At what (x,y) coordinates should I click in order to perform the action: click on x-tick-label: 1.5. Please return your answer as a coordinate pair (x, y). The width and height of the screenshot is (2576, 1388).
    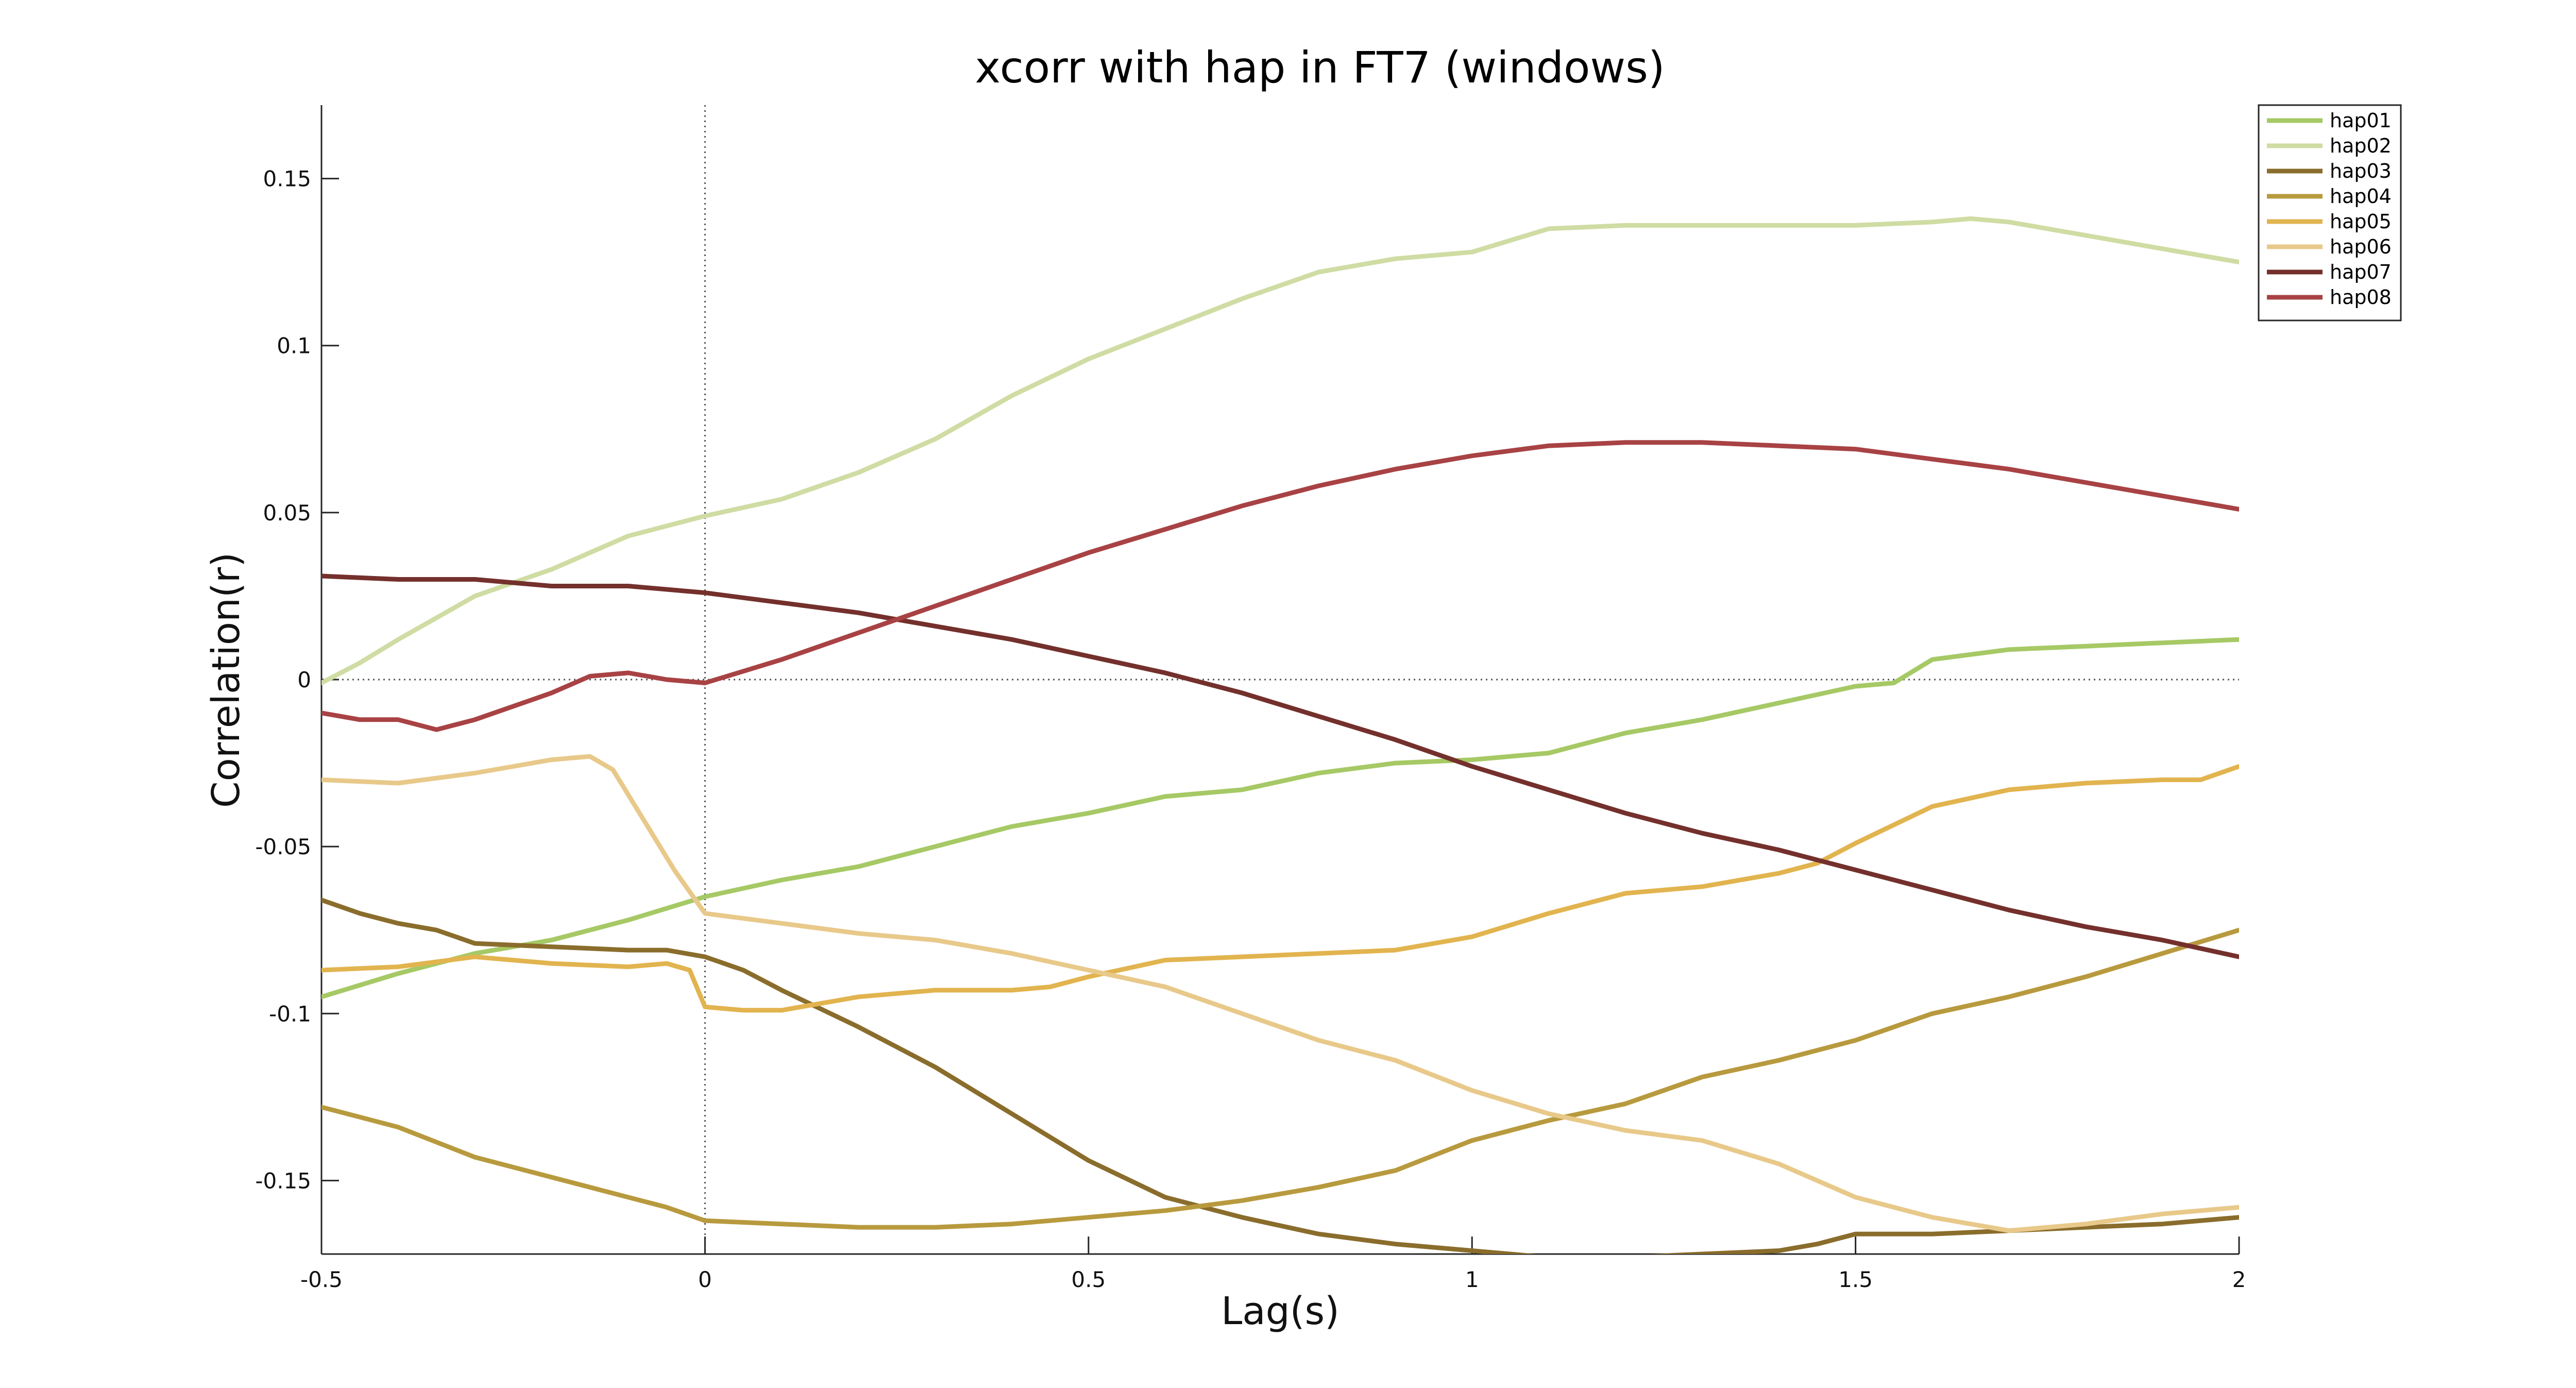
    Looking at the image, I should click on (1855, 1279).